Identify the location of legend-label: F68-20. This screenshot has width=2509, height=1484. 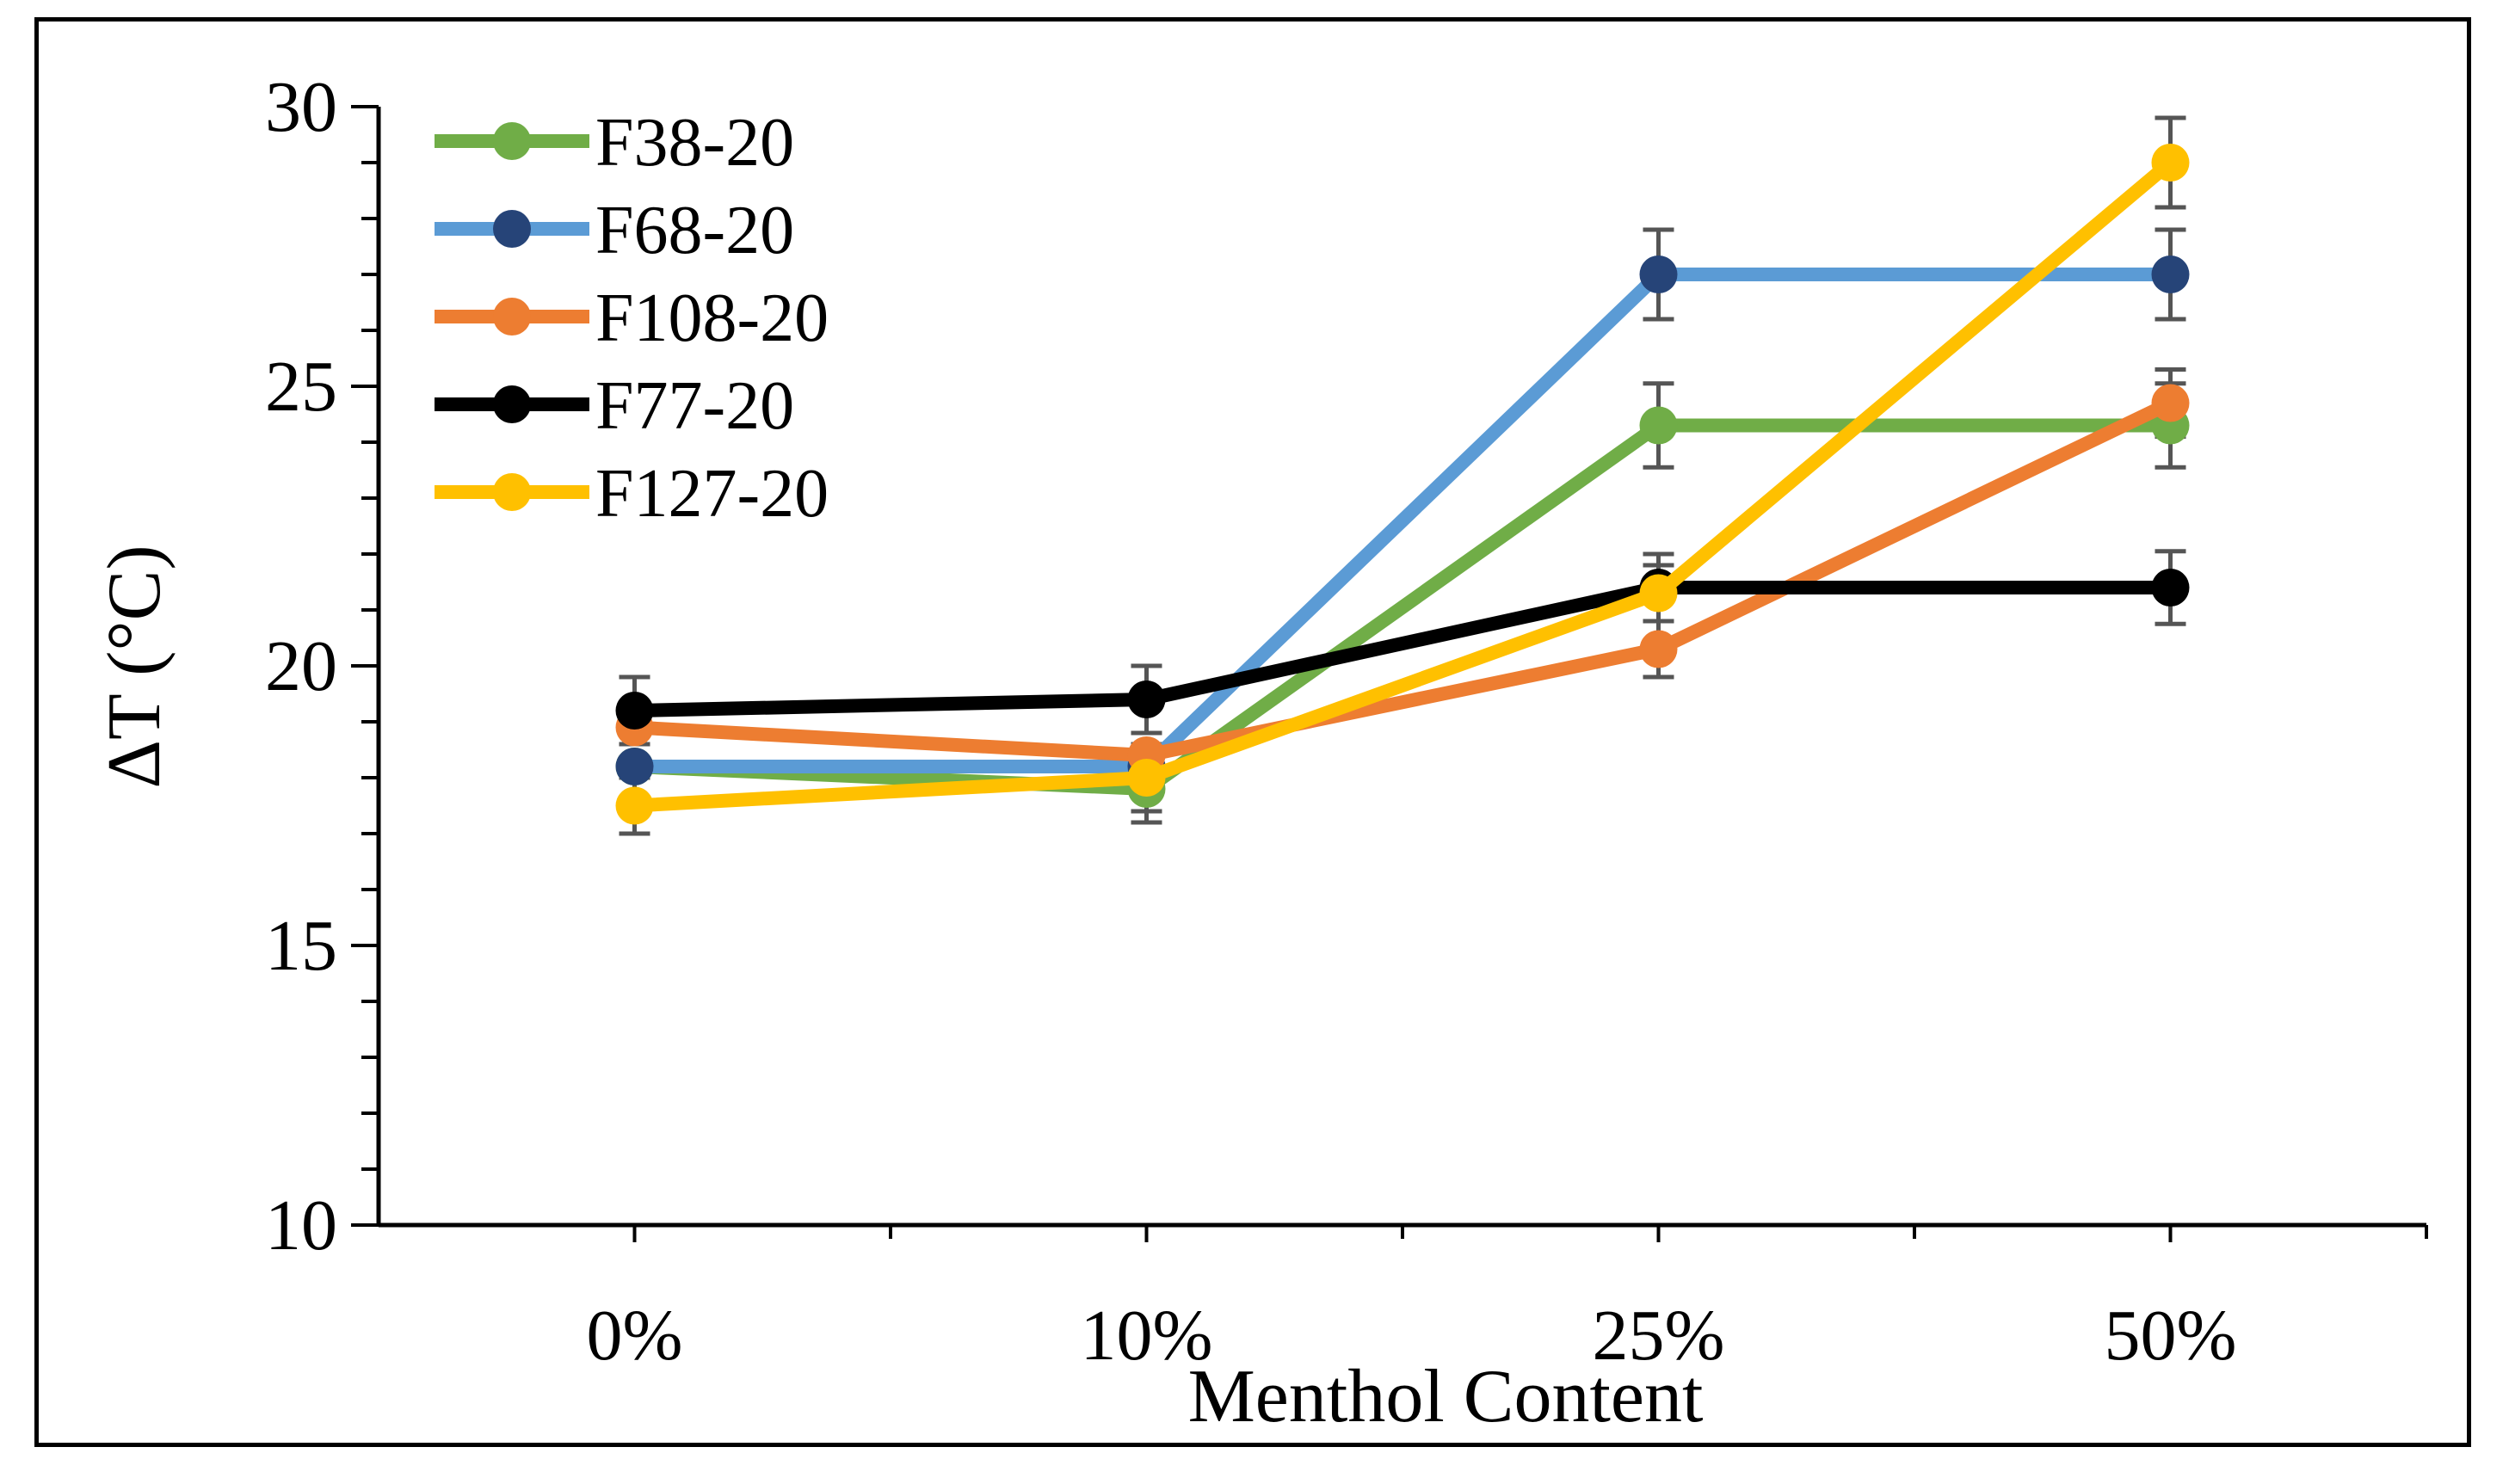
(694, 230).